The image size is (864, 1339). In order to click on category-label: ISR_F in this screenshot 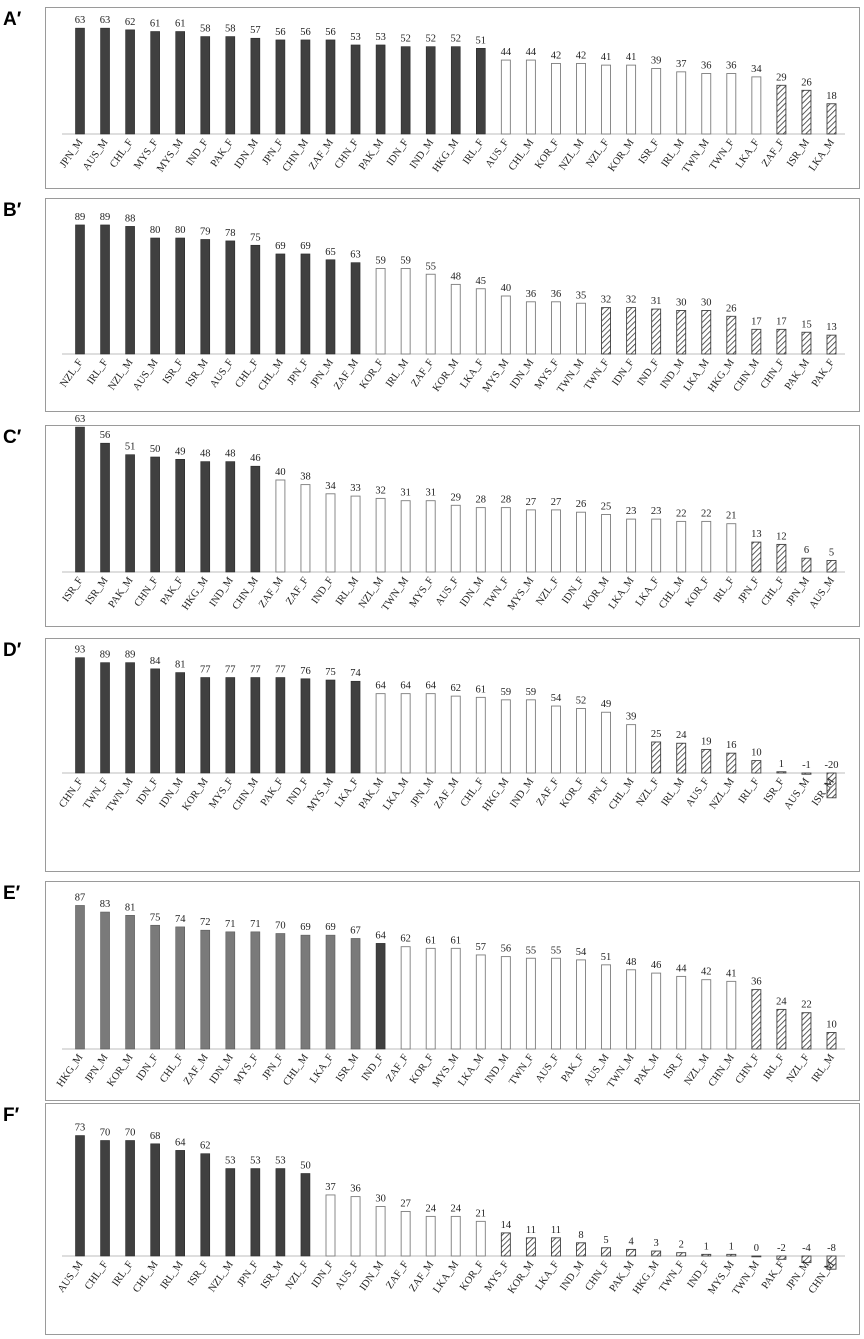, I will do `click(198, 1273)`.